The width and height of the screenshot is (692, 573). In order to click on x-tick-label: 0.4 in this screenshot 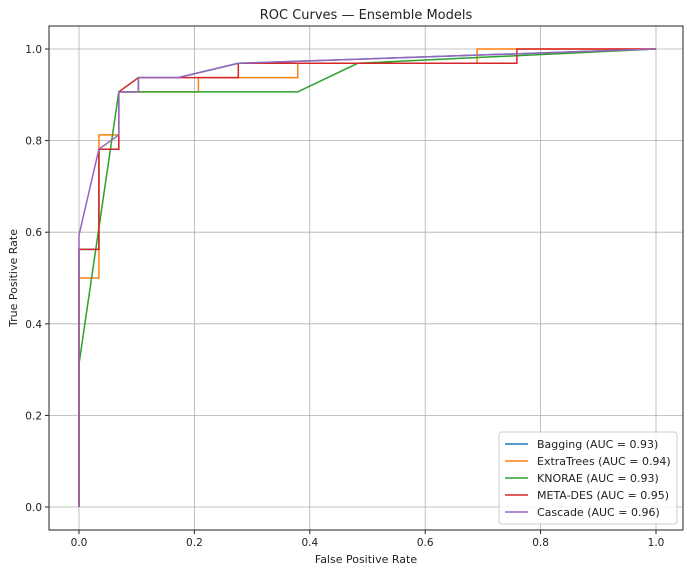, I will do `click(309, 543)`.